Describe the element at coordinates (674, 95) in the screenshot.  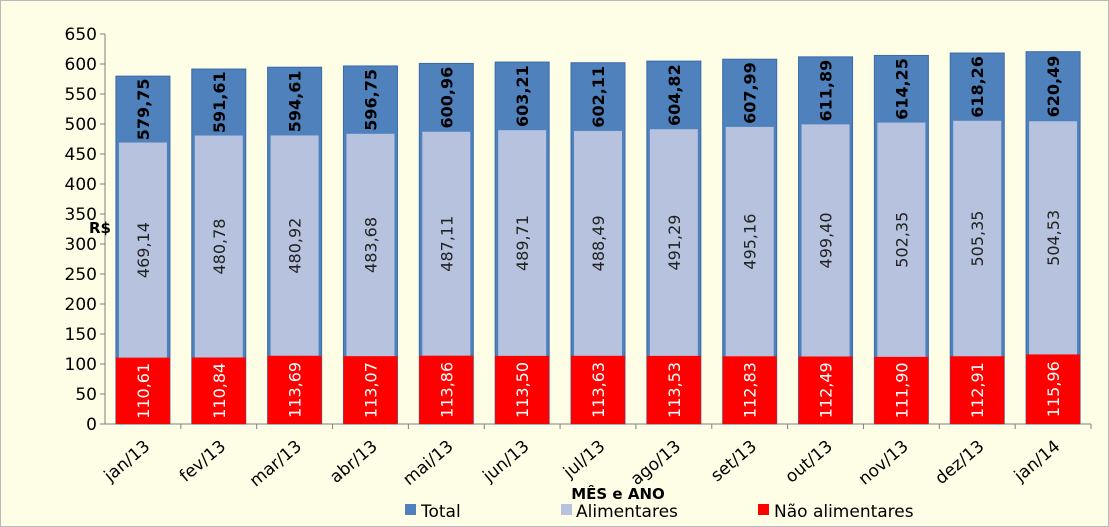
I see `data-label-total: 604,82` at that location.